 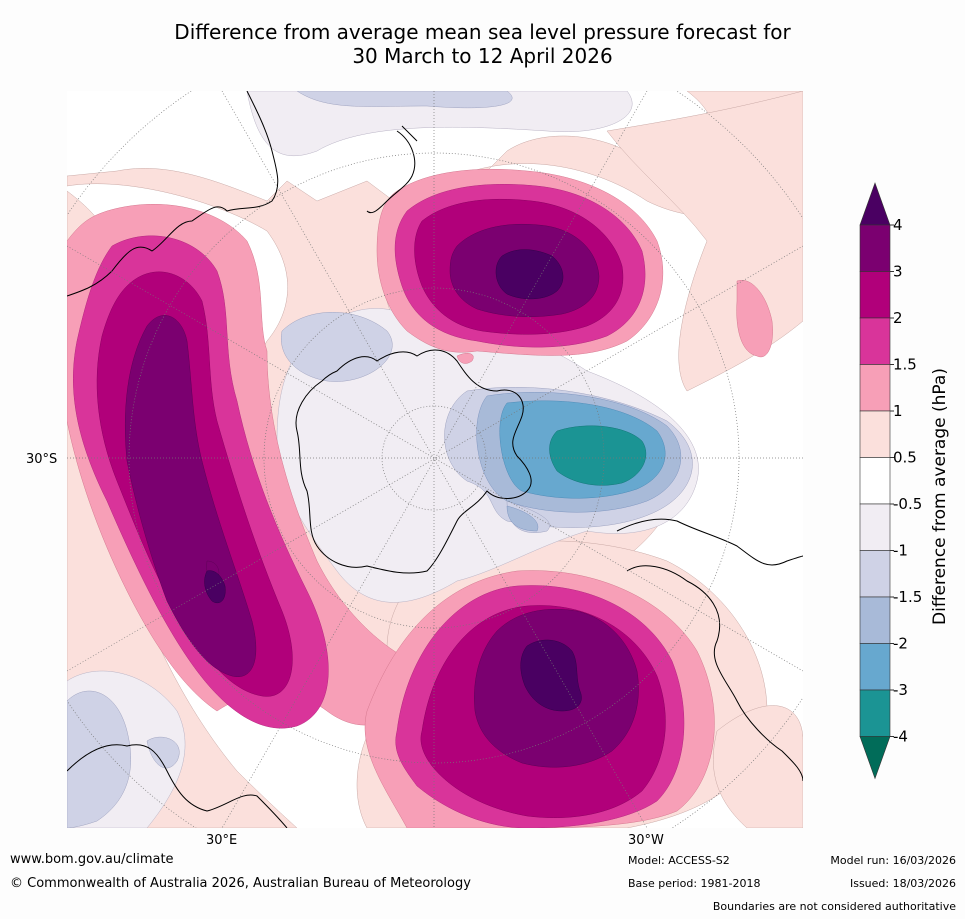 What do you see at coordinates (177, 786) in the screenshot?
I see `africa-coastline` at bounding box center [177, 786].